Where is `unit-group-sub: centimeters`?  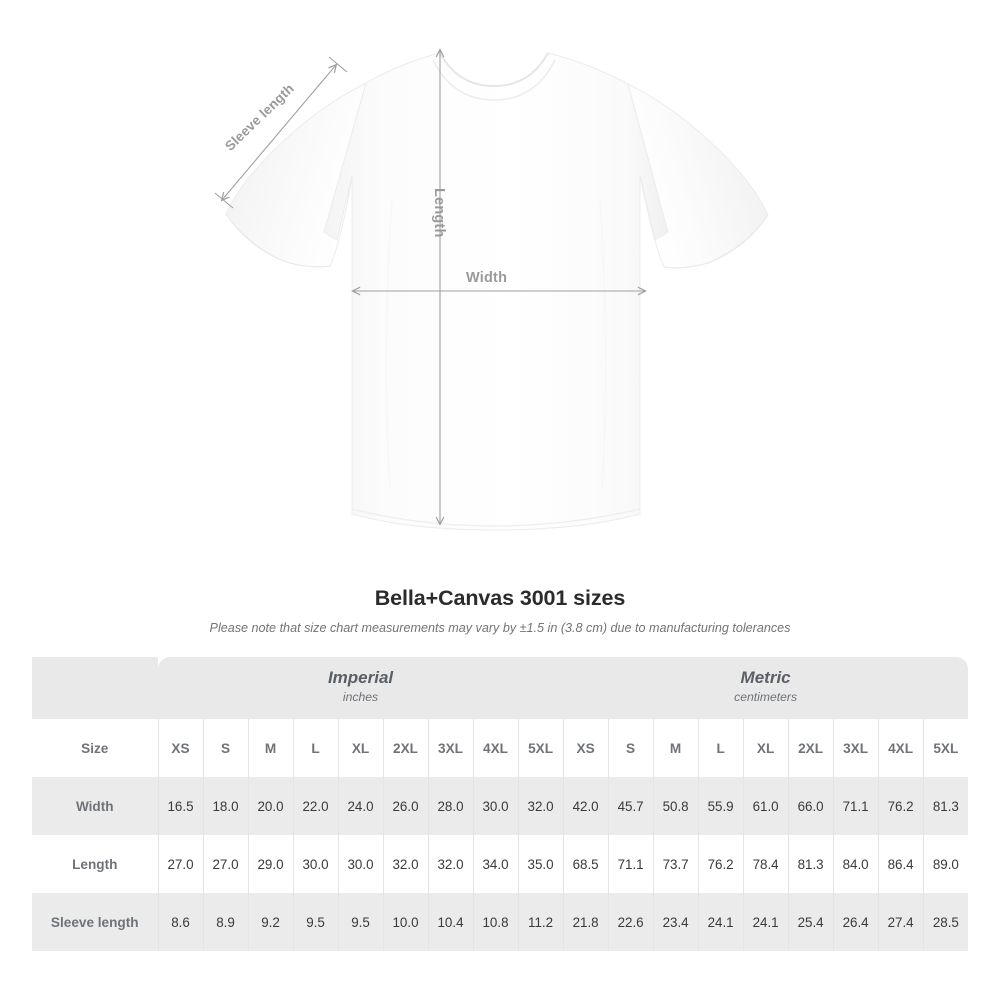
unit-group-sub: centimeters is located at coordinates (766, 697).